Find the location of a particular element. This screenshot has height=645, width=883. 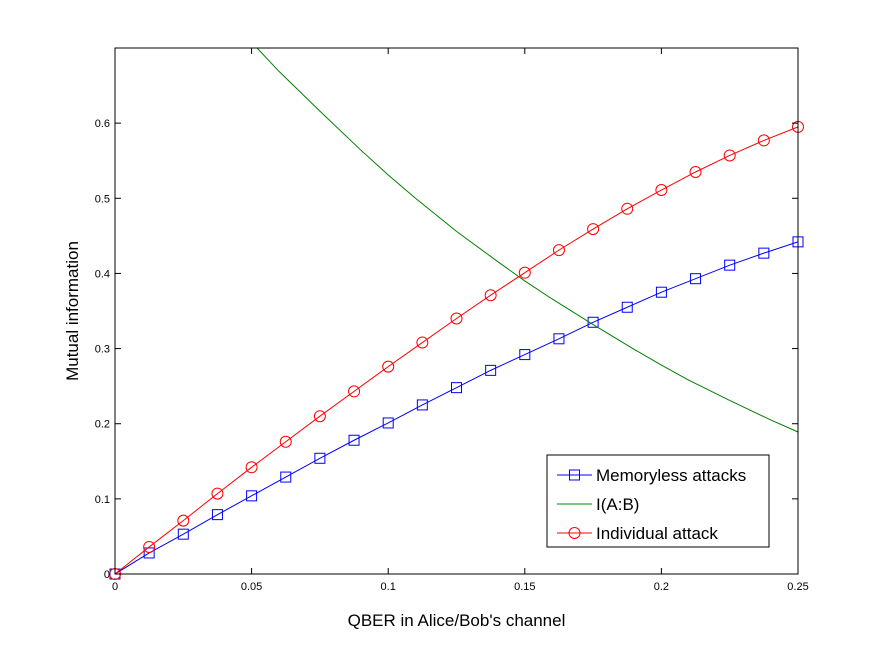

y-tick-label: 0.2 is located at coordinates (102, 425).